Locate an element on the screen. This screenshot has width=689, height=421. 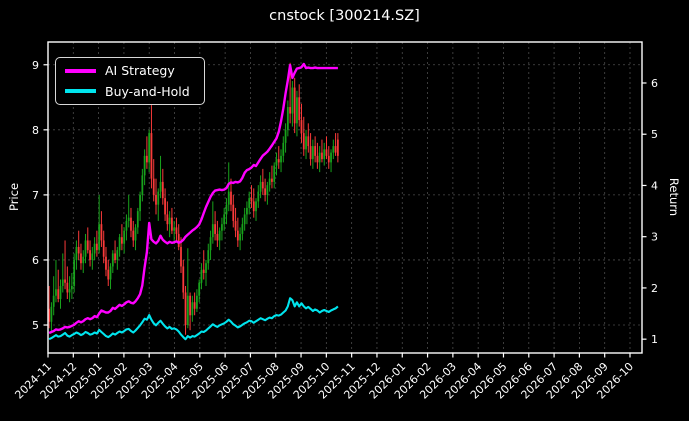
return-tick-label: 4 is located at coordinates (654, 185).